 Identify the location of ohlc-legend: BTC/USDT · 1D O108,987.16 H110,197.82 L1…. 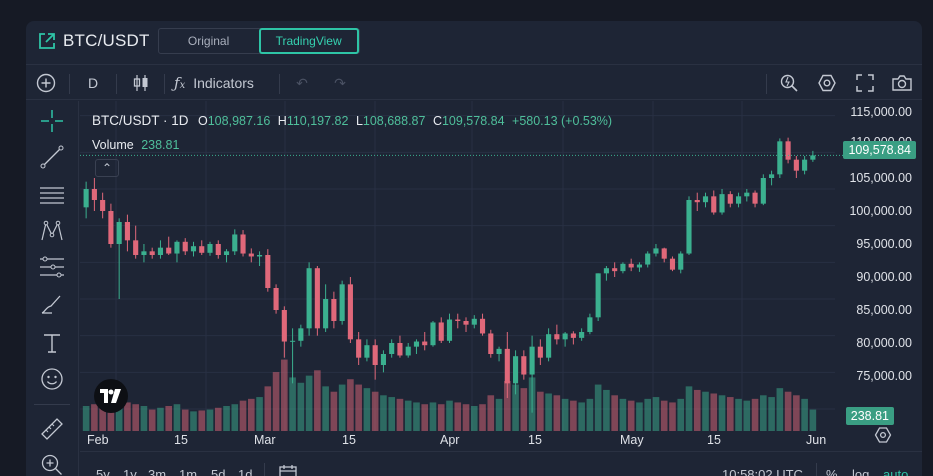
(354, 120).